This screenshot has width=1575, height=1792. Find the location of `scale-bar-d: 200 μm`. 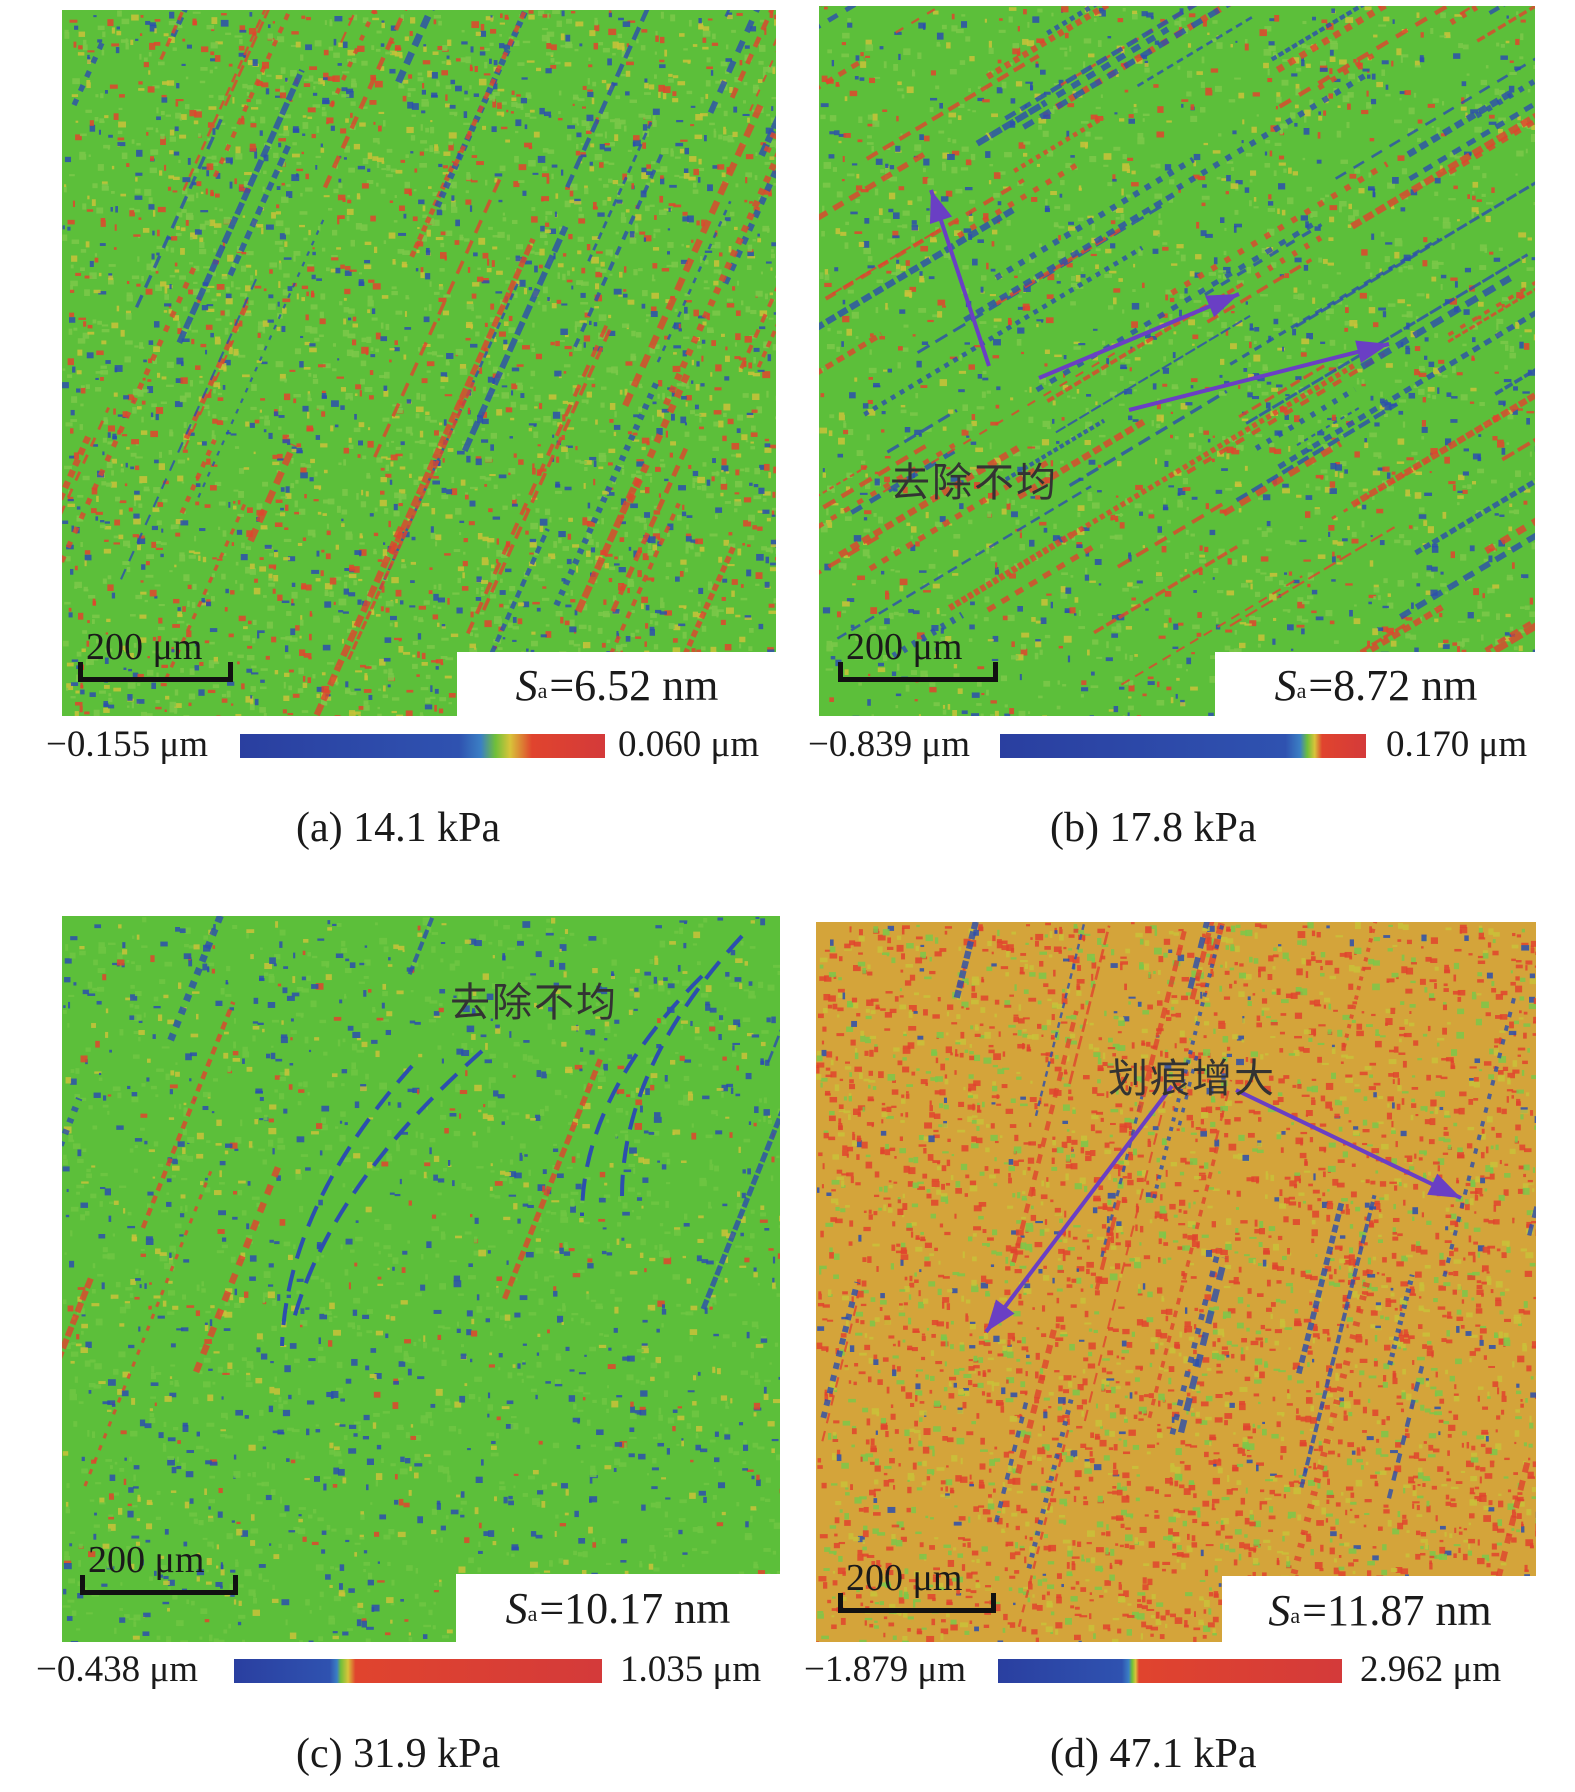

scale-bar-d: 200 μm is located at coordinates (920, 1596).